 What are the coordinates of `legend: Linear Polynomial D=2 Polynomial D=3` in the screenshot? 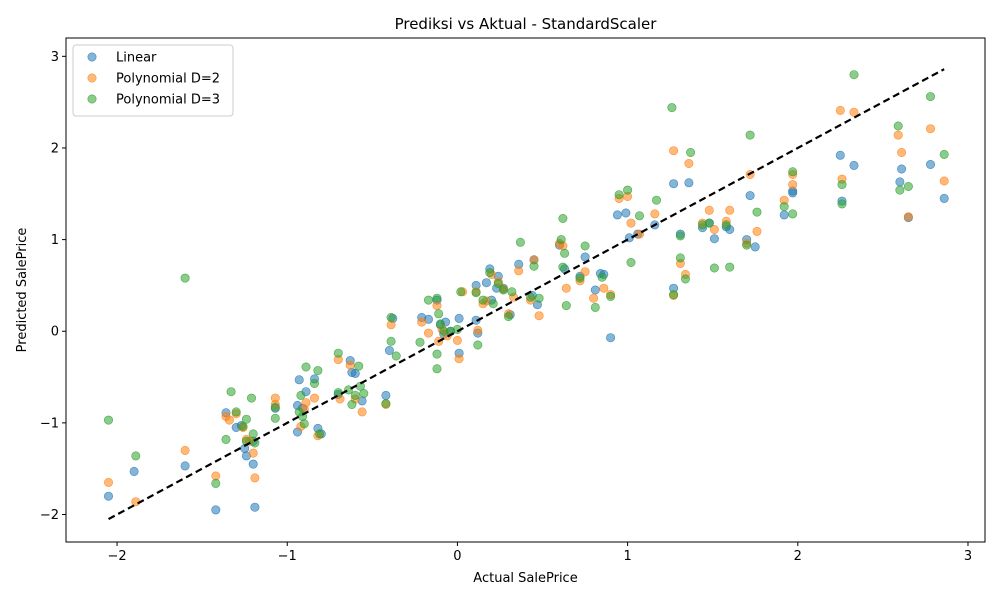 It's located at (153, 80).